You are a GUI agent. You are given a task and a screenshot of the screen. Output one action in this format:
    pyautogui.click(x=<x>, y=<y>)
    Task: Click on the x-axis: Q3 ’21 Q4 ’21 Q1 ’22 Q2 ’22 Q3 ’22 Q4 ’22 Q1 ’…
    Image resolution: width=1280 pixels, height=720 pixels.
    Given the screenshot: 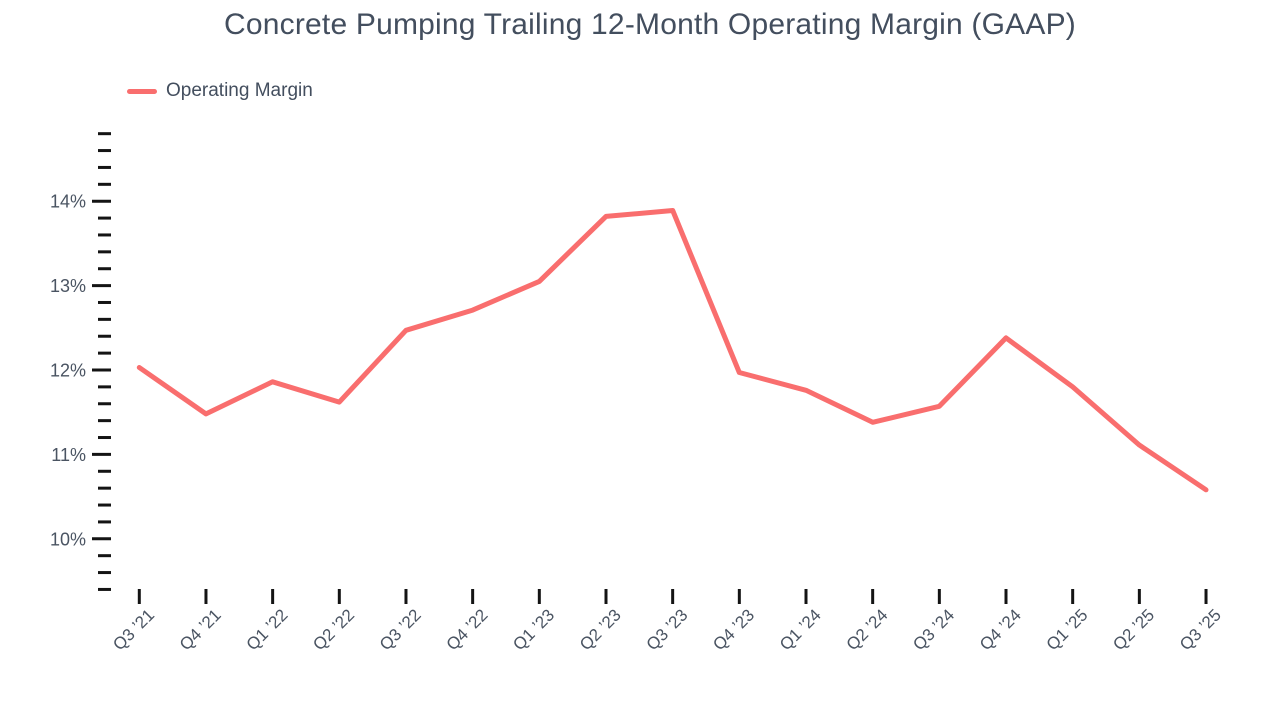 What is the action you would take?
    pyautogui.click(x=667, y=621)
    